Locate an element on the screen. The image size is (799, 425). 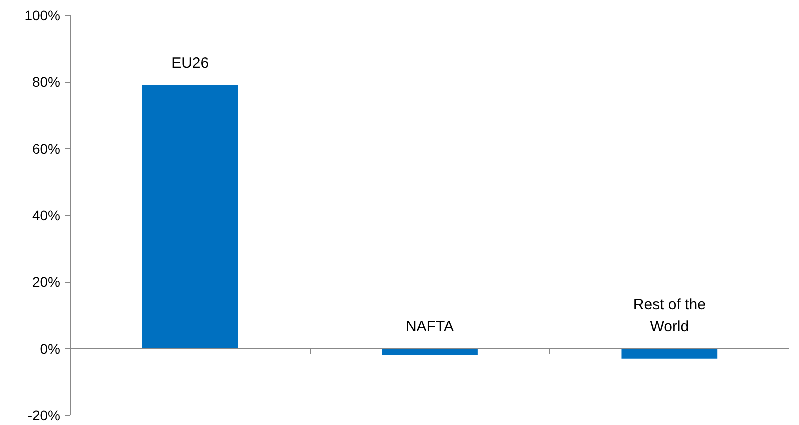
y-tick-label: 0% is located at coordinates (50, 348).